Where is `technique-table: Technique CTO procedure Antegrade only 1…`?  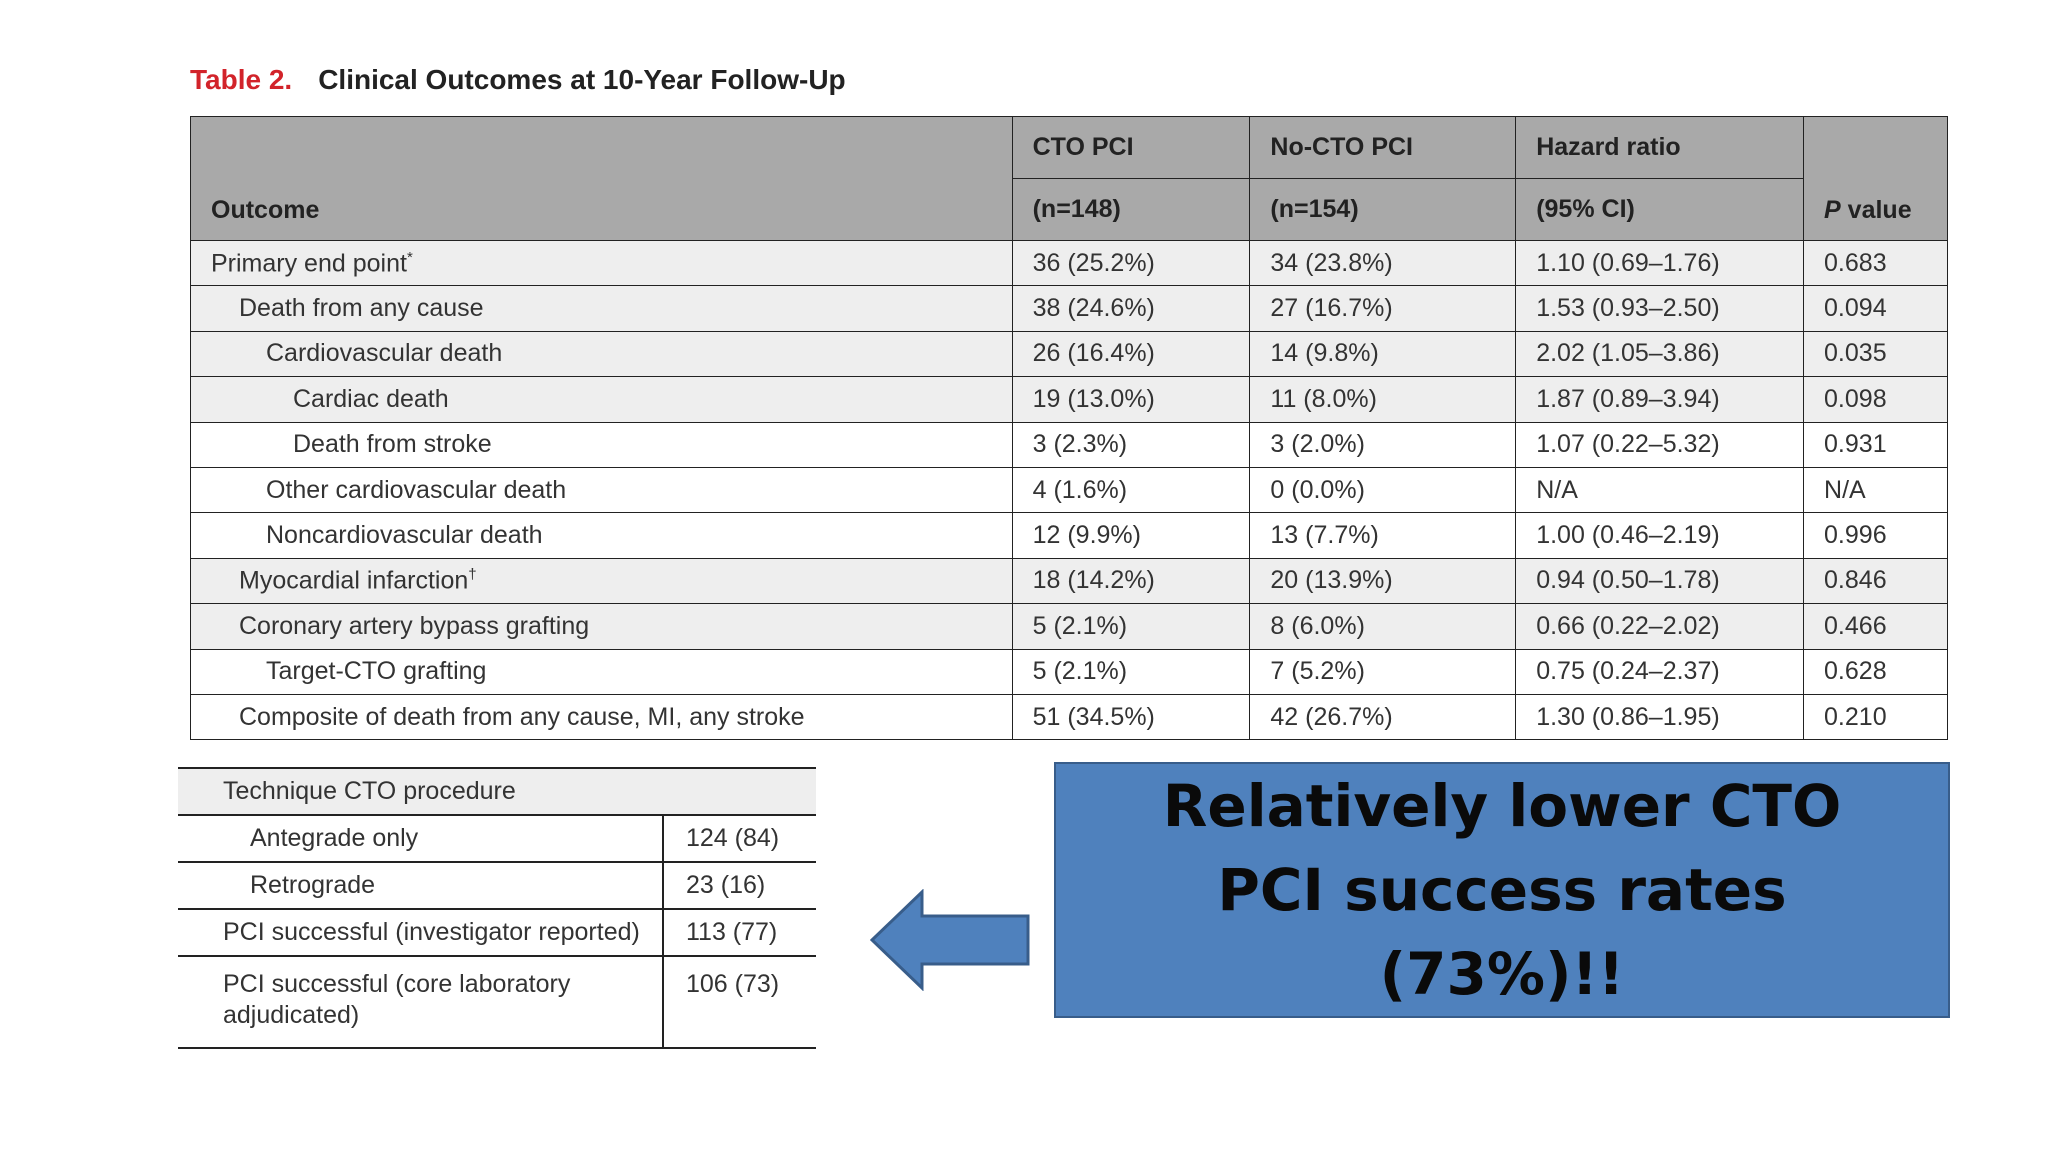 technique-table: Technique CTO procedure Antegrade only 1… is located at coordinates (497, 908).